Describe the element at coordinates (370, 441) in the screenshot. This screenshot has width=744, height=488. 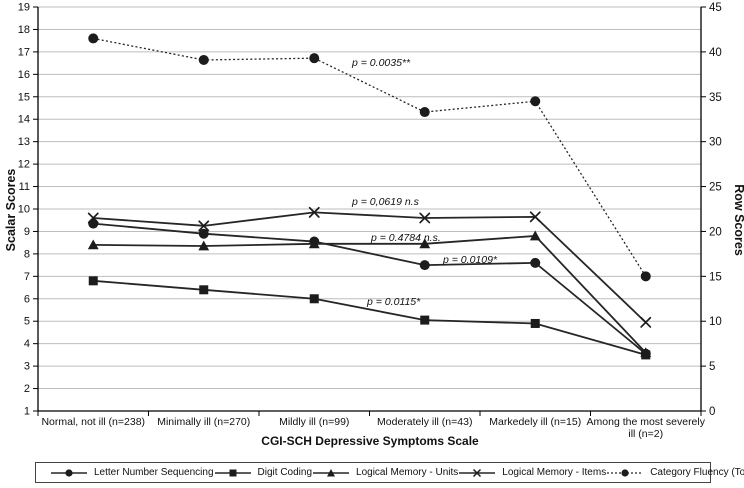
I see `x-axis-title: CGI-SCH Depressive Symptoms Scale` at that location.